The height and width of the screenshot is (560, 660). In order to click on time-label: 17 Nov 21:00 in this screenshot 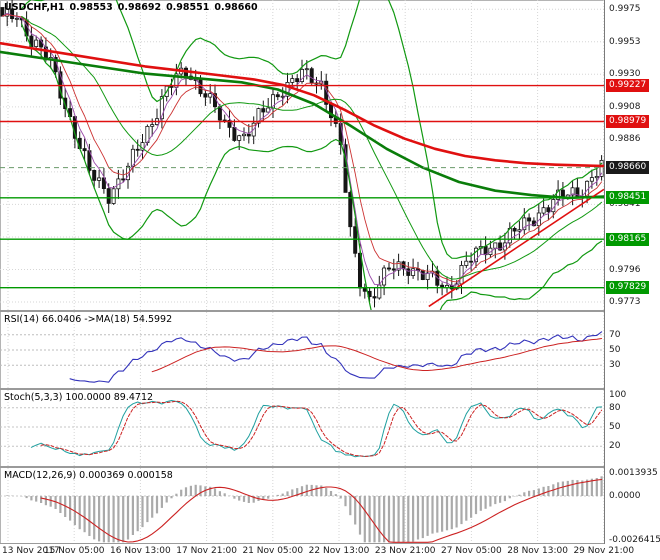, I will do `click(206, 551)`.